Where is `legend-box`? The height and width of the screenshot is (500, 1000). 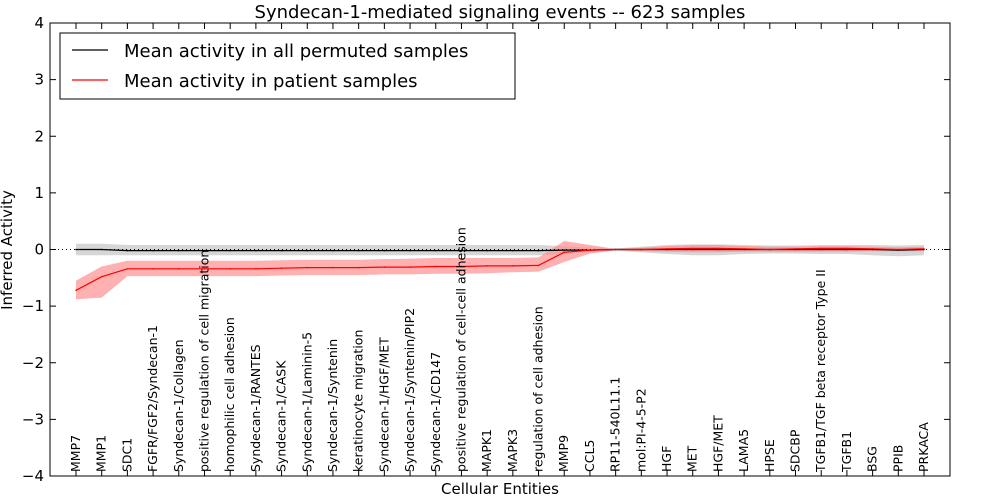 legend-box is located at coordinates (287, 66).